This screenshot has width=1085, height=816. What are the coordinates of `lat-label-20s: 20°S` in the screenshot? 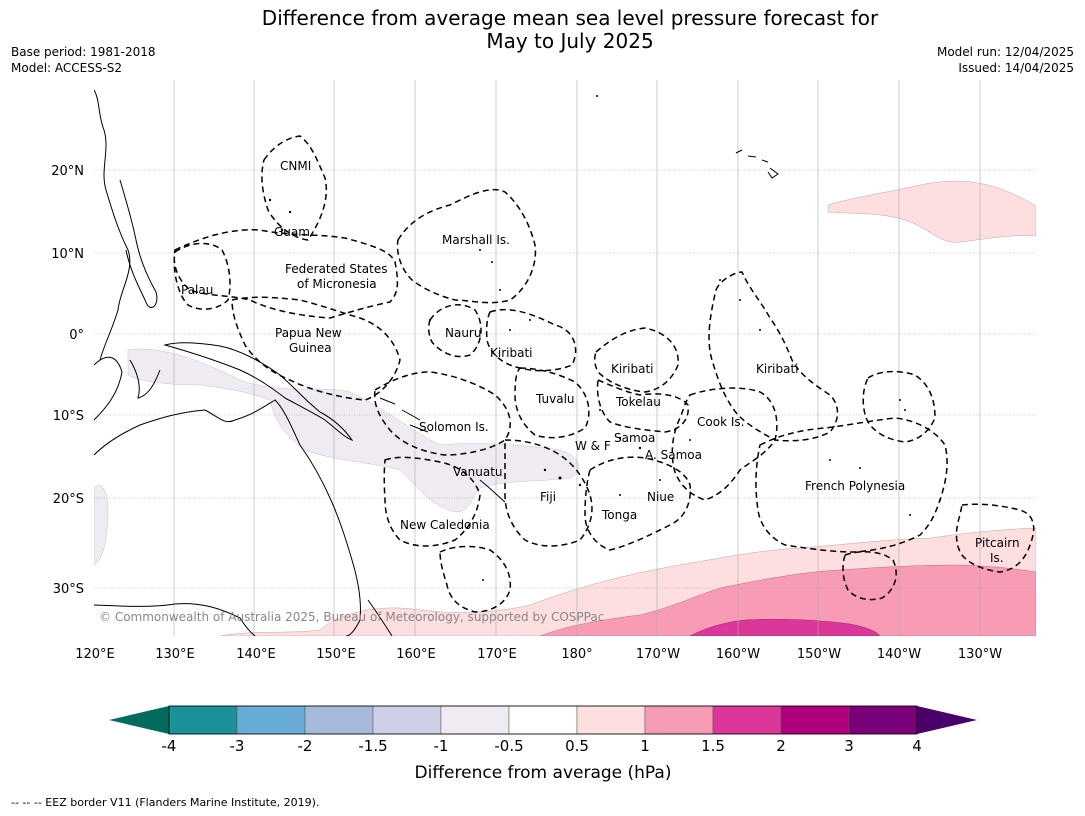 It's located at (68, 499).